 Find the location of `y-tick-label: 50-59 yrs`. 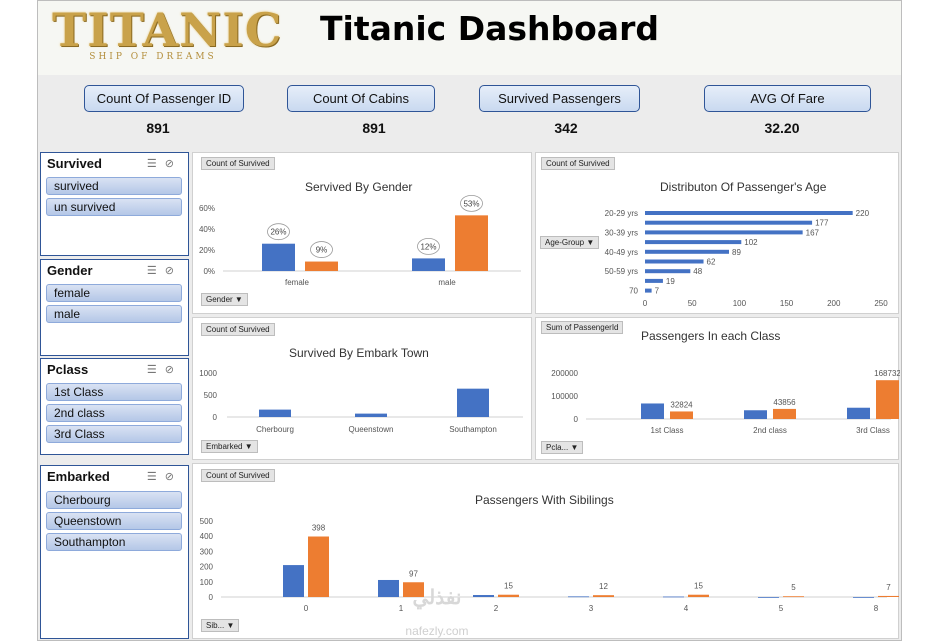

y-tick-label: 50-59 yrs is located at coordinates (621, 271).